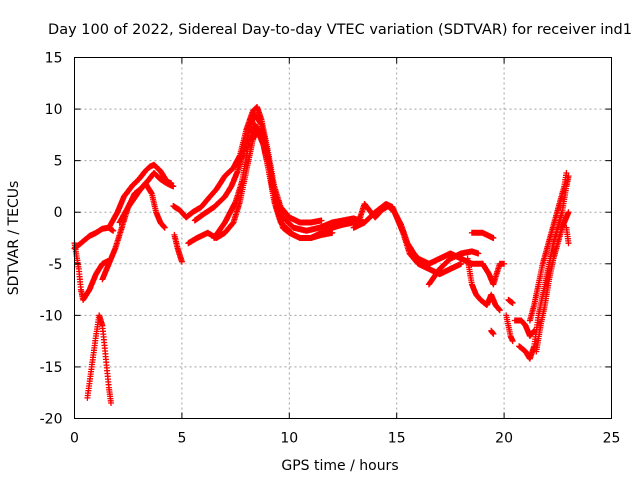  I want to click on y-tick-label: 15, so click(54, 59).